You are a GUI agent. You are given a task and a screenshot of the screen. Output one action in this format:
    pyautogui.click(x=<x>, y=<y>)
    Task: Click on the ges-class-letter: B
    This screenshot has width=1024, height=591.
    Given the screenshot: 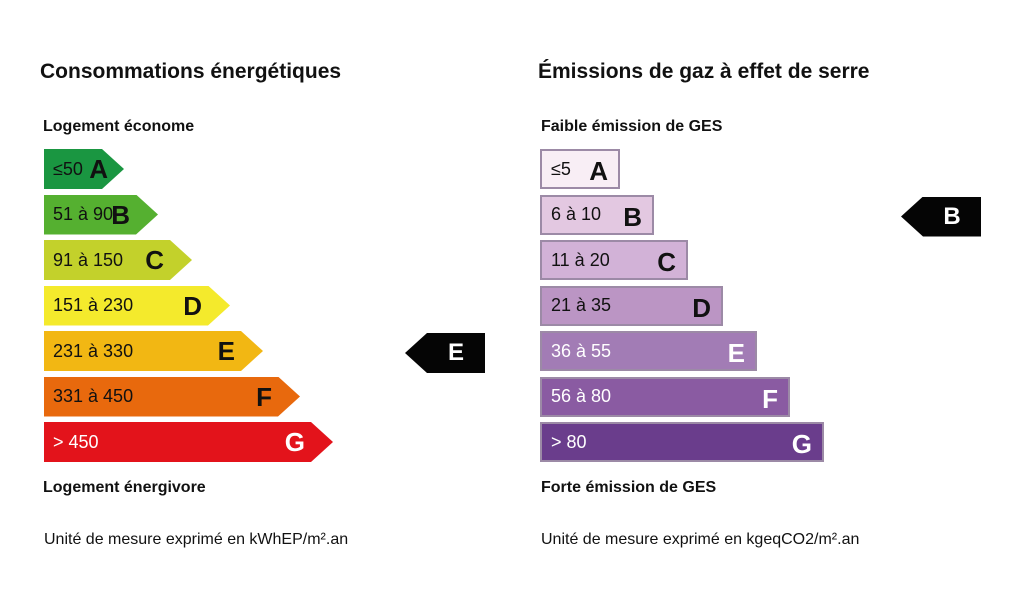 What is the action you would take?
    pyautogui.click(x=632, y=216)
    